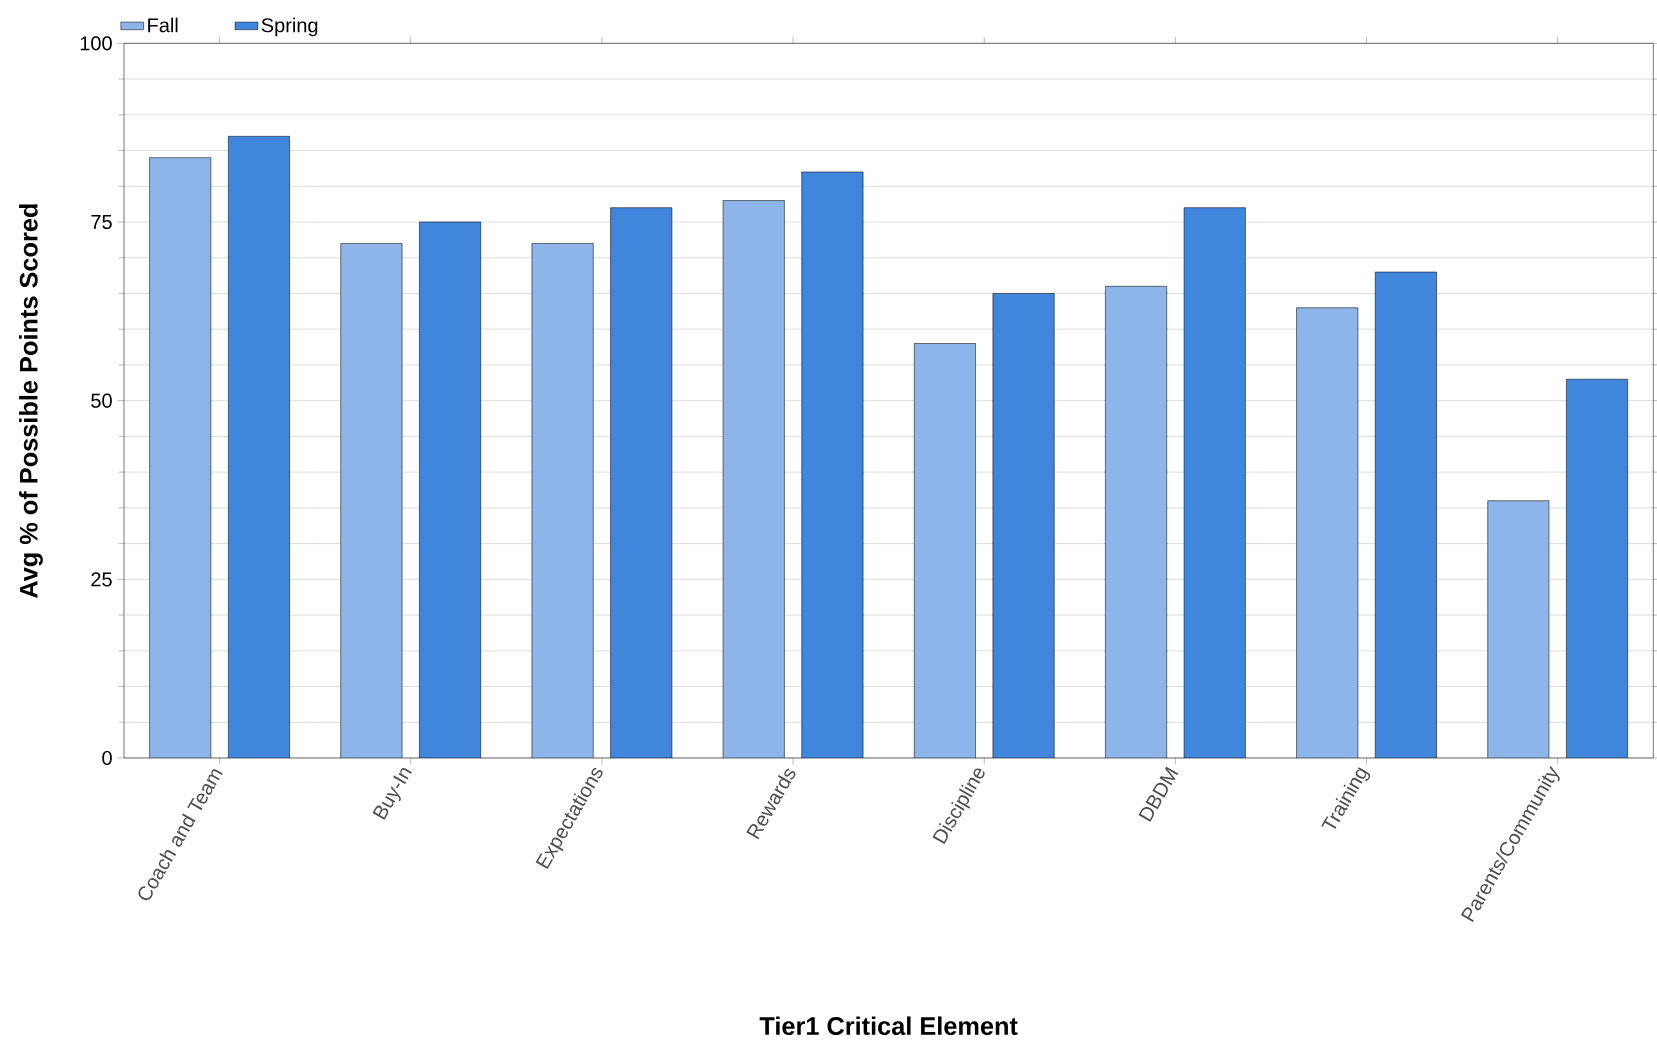  Describe the element at coordinates (31, 401) in the screenshot. I see `y-axis-title: Avg % of Possible Points Scored` at that location.